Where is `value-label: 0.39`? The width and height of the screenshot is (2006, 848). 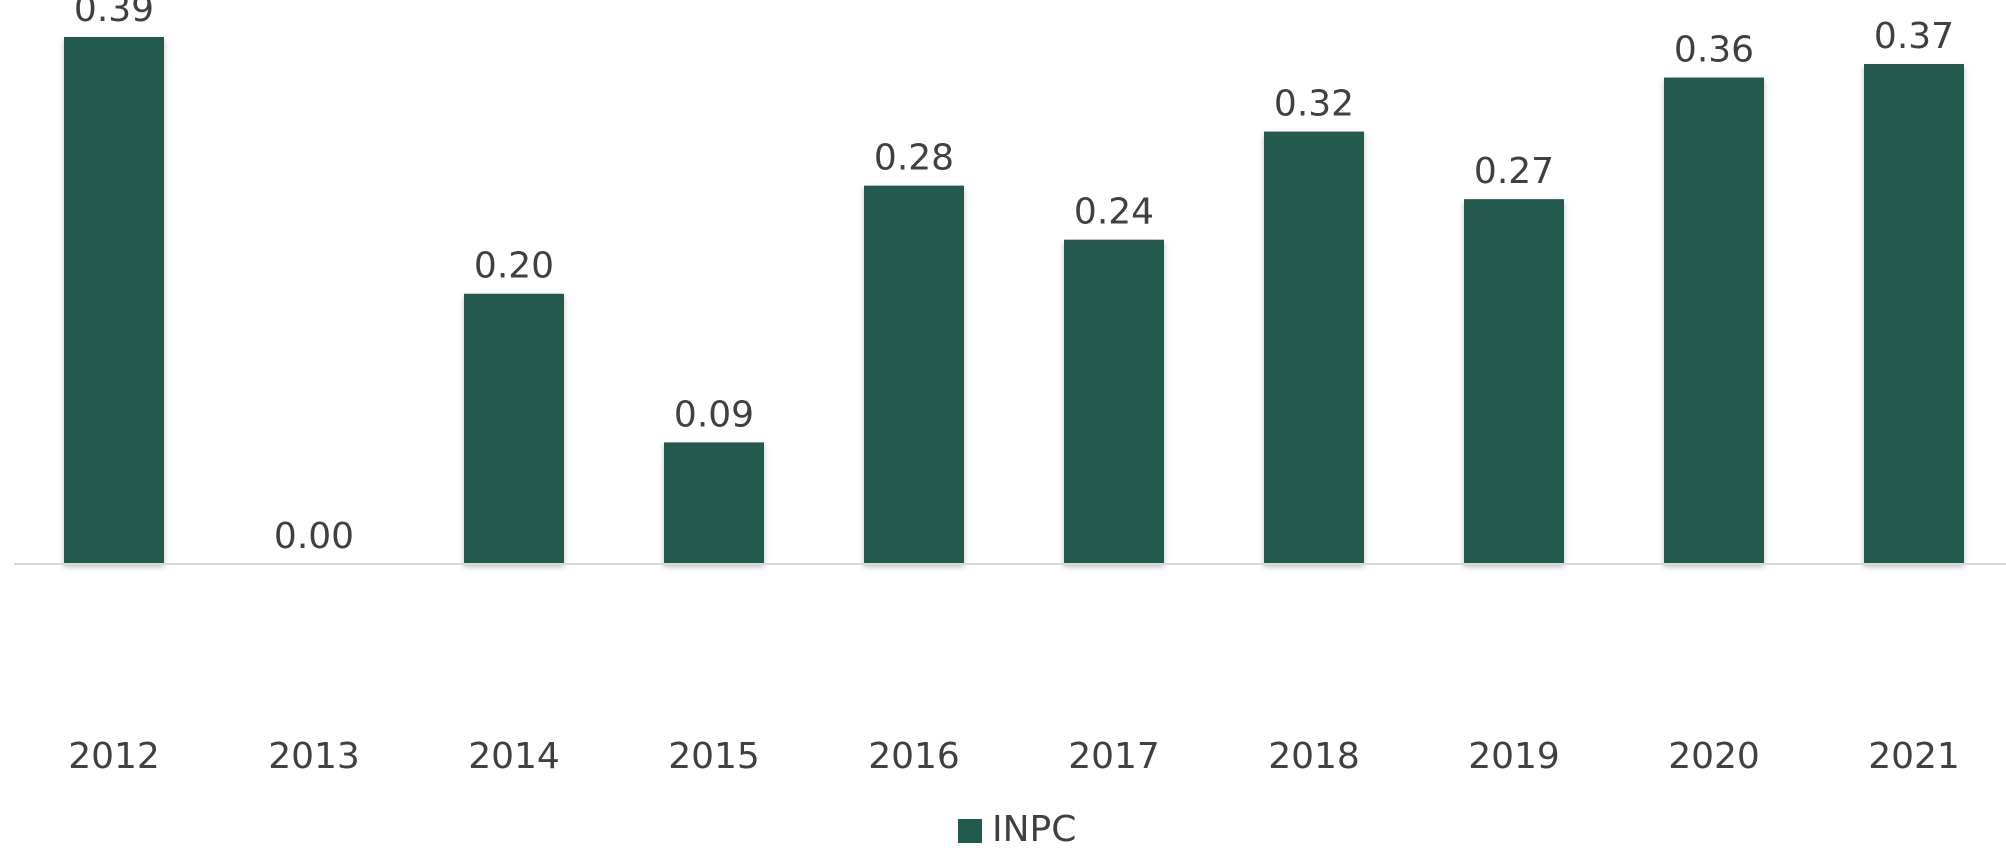
value-label: 0.39 is located at coordinates (114, 15).